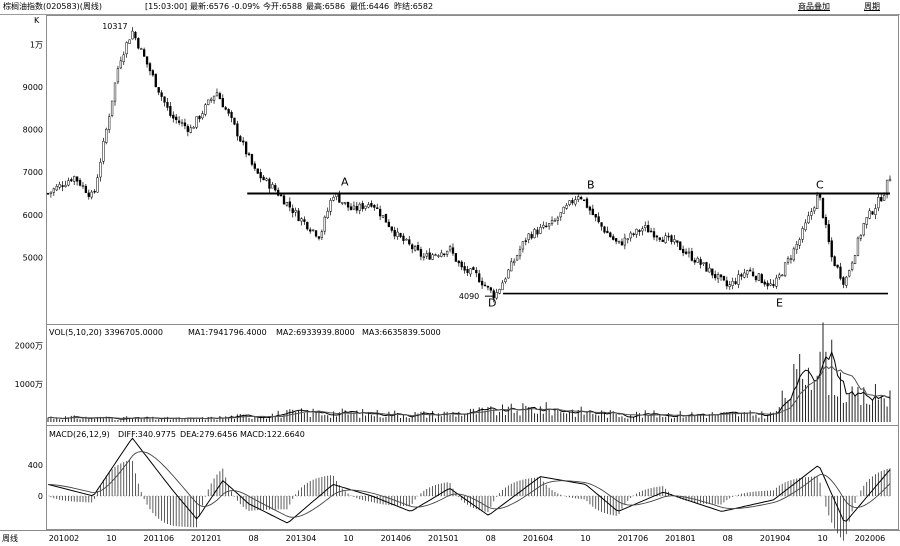 The height and width of the screenshot is (546, 900). What do you see at coordinates (872, 6) in the screenshot?
I see `period-button: 周期` at bounding box center [872, 6].